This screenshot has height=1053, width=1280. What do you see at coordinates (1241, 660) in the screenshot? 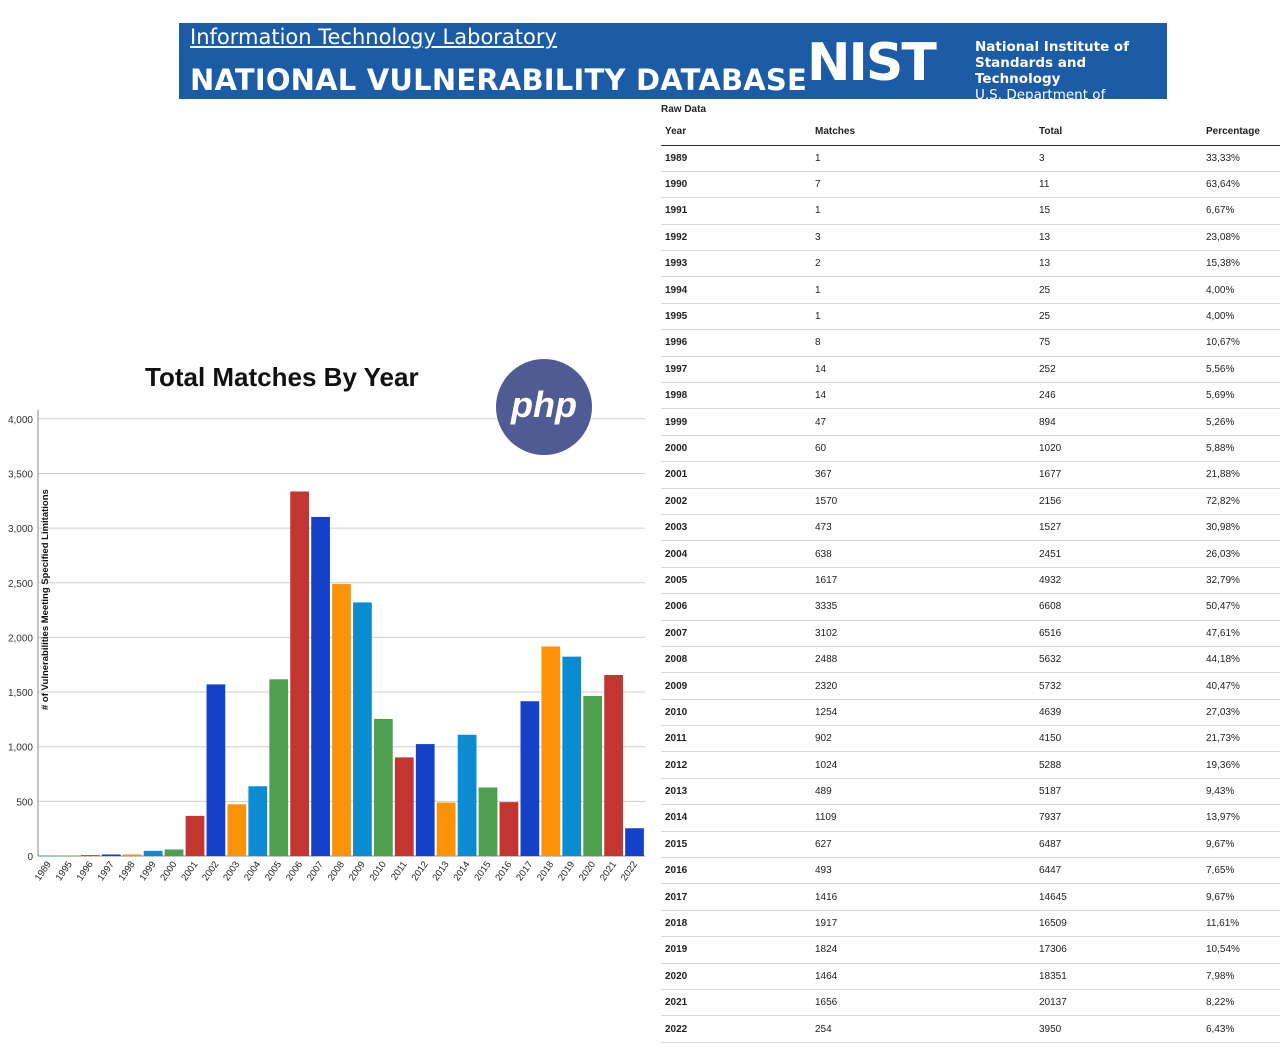
I see `row-percentage: 44,18%` at bounding box center [1241, 660].